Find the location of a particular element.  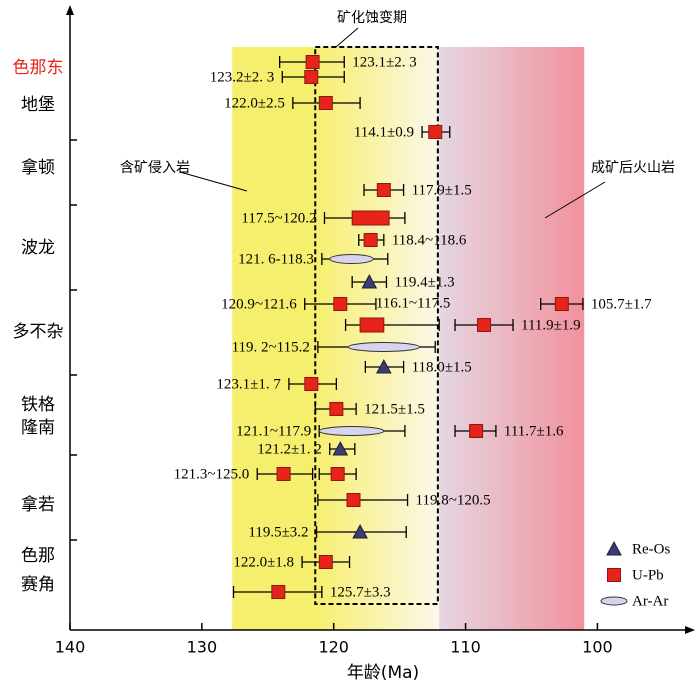

y-category-label: 色那东 is located at coordinates (38, 68).